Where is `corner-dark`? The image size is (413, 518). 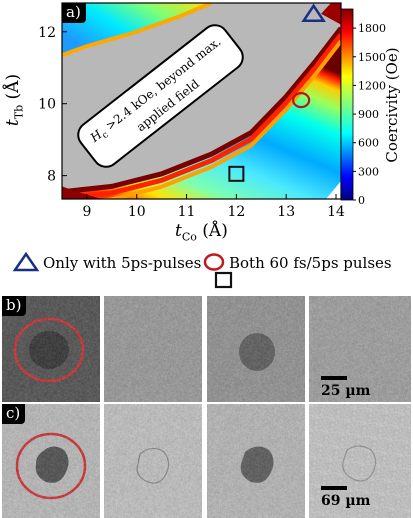
corner-dark is located at coordinates (331, 14).